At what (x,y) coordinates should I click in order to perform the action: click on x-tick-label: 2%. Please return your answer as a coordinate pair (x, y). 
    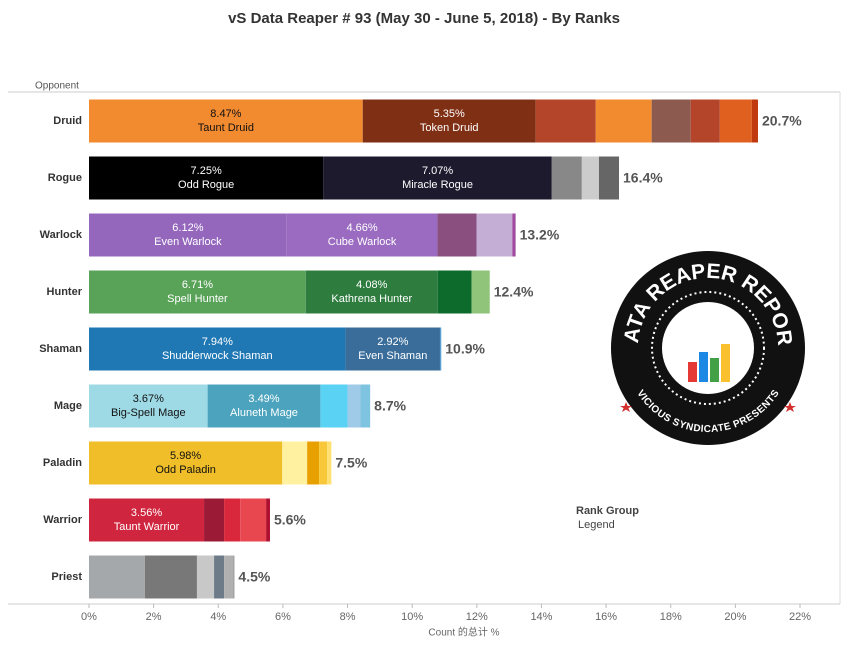
    Looking at the image, I should click on (154, 617).